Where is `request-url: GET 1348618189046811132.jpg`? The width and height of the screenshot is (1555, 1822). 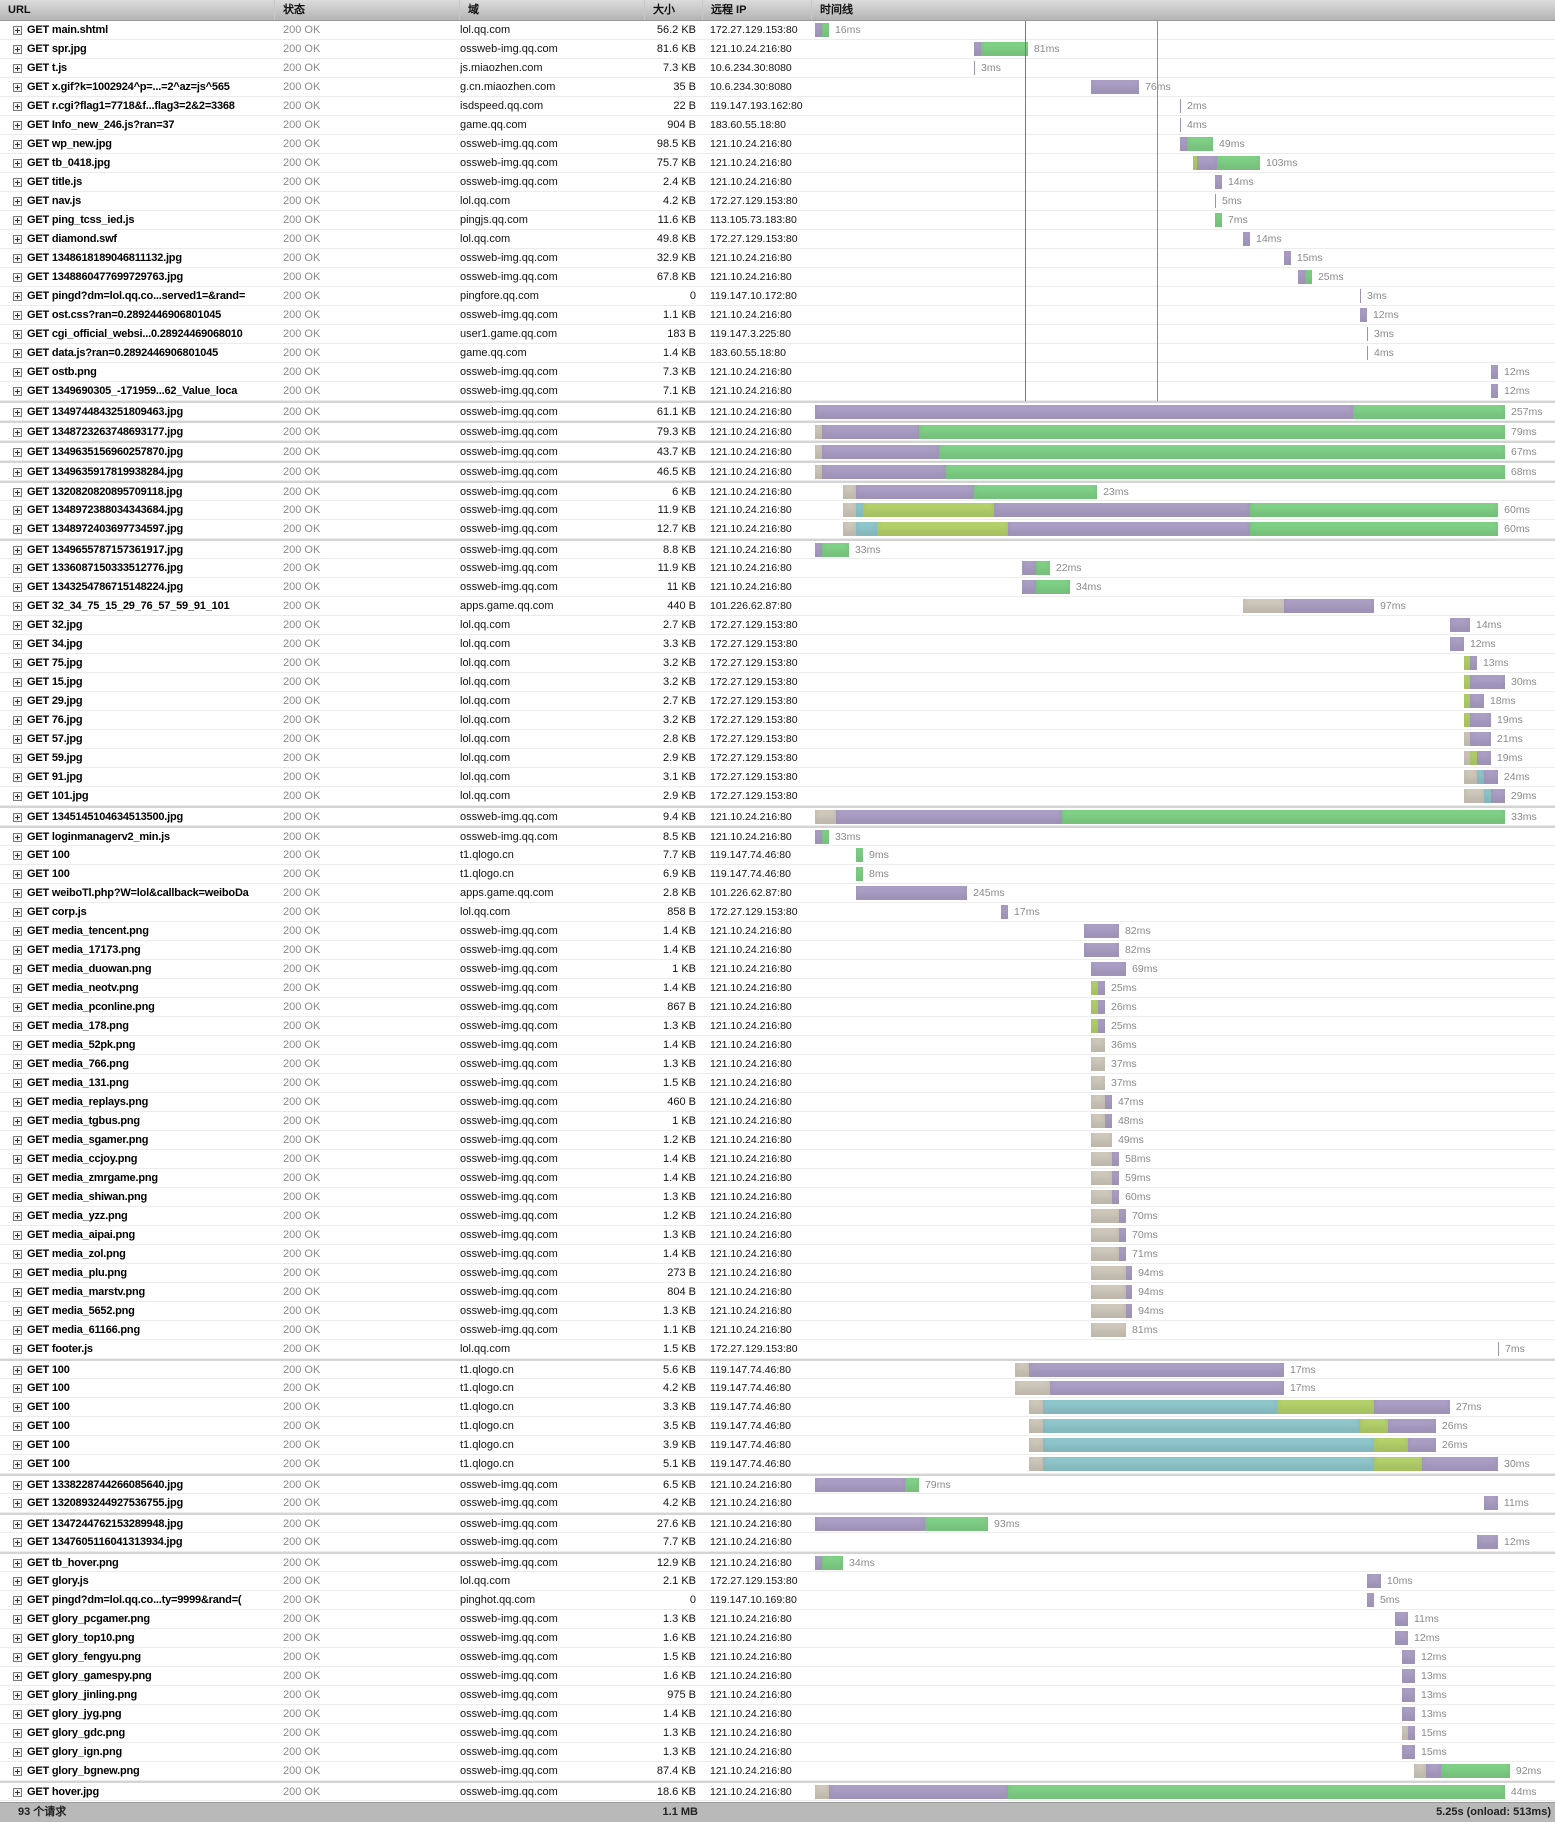
request-url: GET 1348618189046811132.jpg is located at coordinates (104, 258).